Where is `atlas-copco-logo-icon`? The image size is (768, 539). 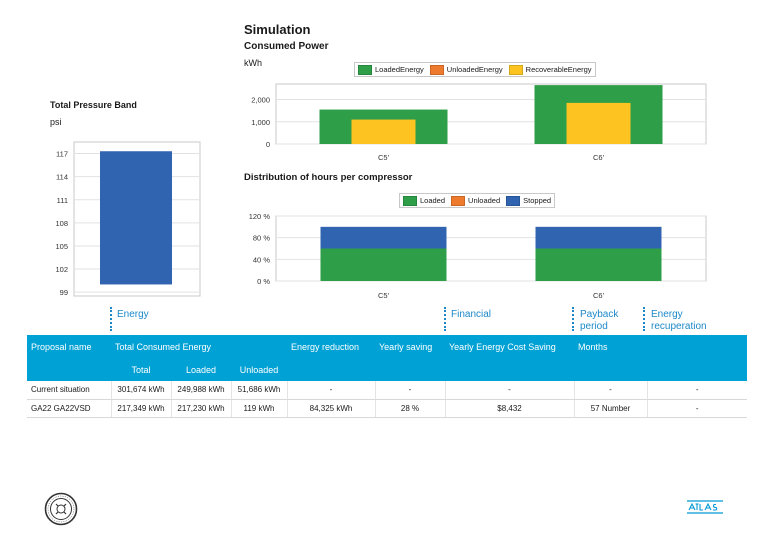
atlas-copco-logo-icon is located at coordinates (705, 507).